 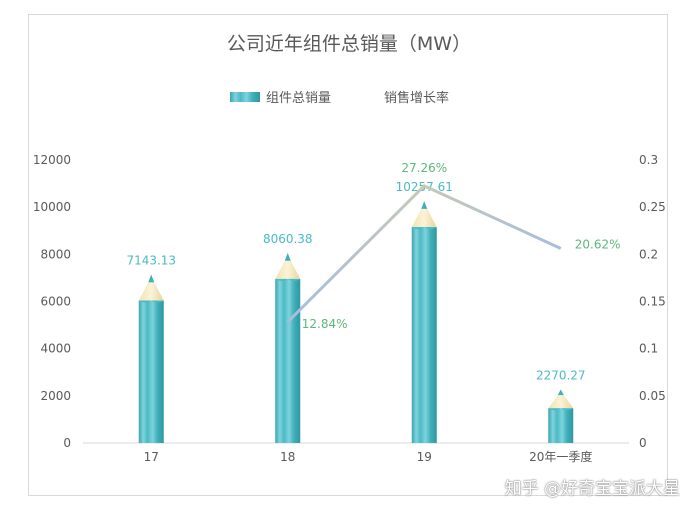 I want to click on legend-bar-swatch, so click(x=245, y=97).